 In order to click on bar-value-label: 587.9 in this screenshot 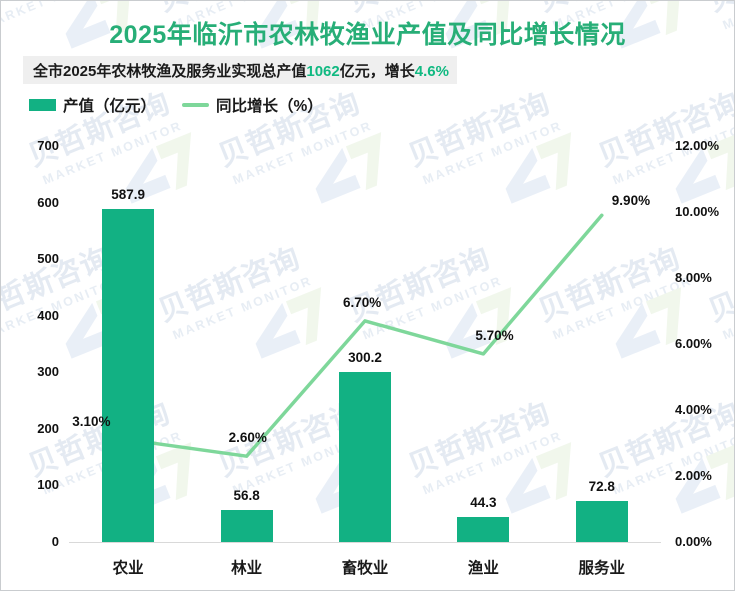, I will do `click(128, 195)`.